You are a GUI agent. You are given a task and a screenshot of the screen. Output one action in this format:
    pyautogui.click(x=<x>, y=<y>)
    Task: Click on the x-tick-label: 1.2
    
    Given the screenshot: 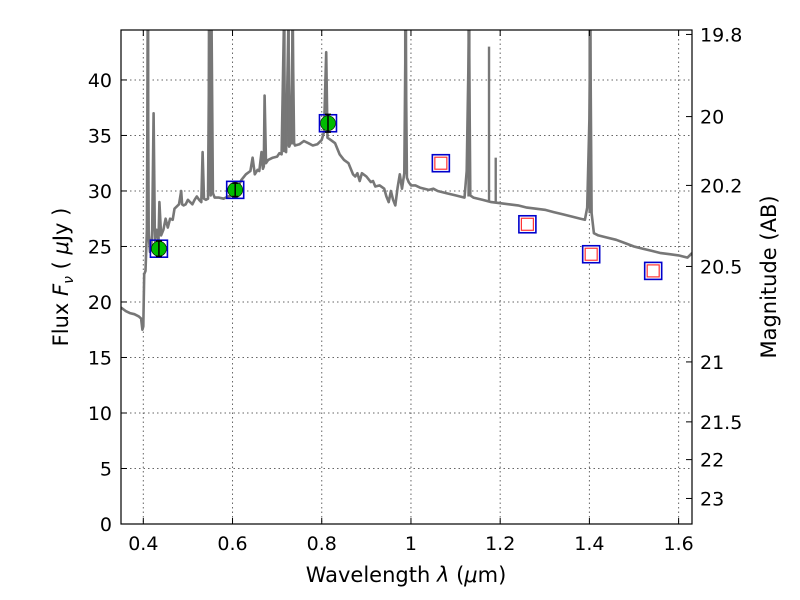 What is the action you would take?
    pyautogui.click(x=500, y=544)
    